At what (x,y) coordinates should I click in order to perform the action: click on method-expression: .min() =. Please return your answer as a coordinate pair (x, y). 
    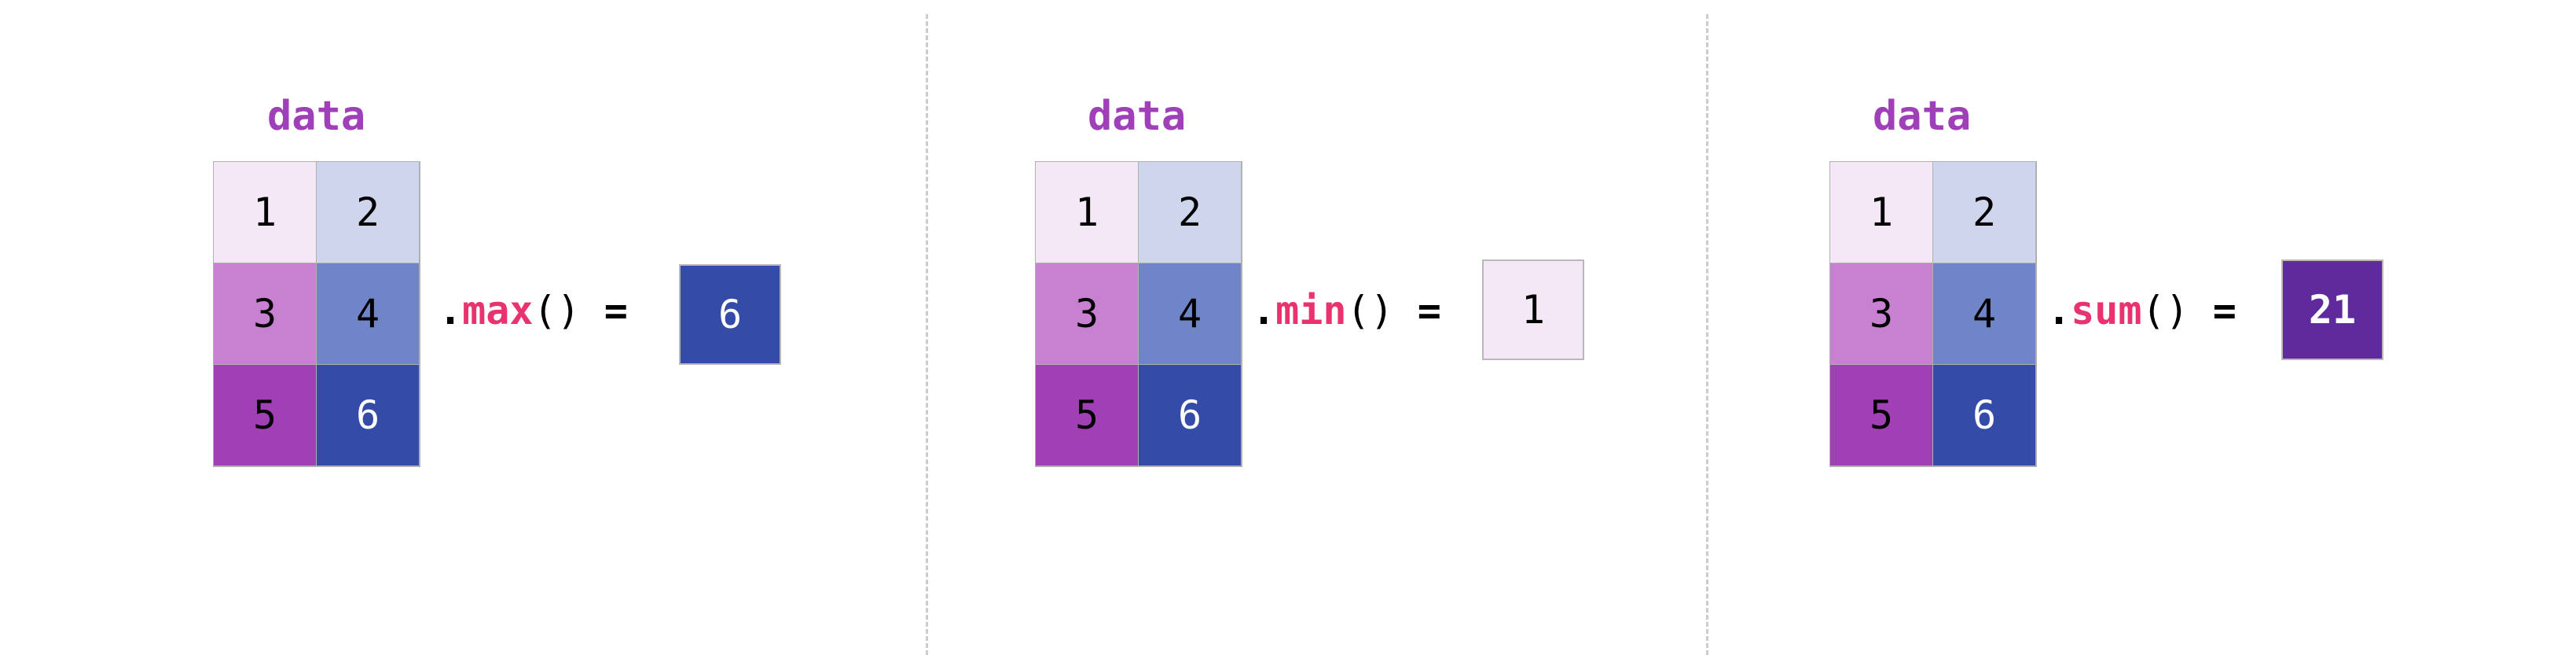
    Looking at the image, I should click on (1346, 310).